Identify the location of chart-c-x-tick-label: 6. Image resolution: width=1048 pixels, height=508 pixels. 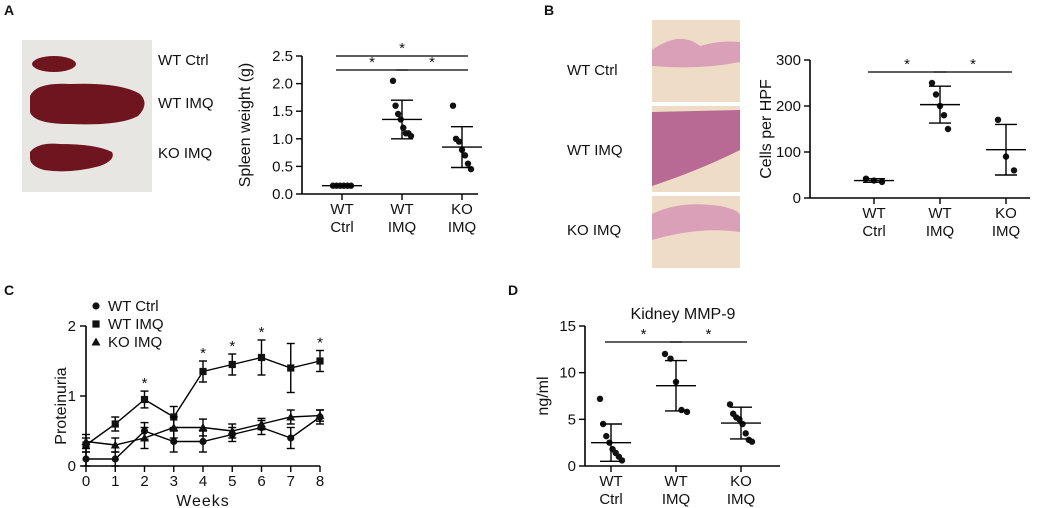
(261, 481).